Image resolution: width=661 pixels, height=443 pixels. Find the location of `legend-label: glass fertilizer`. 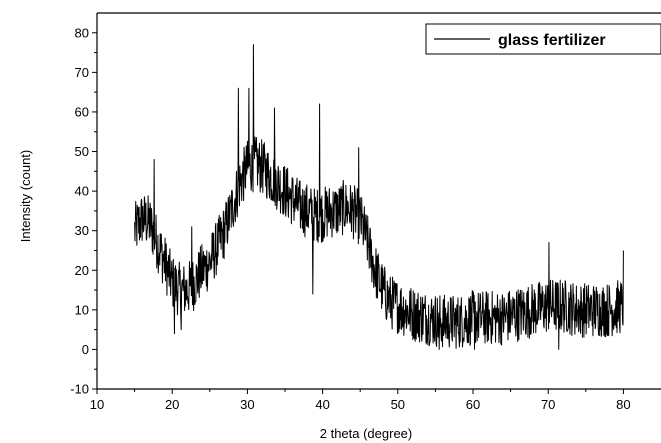

legend-label: glass fertilizer is located at coordinates (552, 40).